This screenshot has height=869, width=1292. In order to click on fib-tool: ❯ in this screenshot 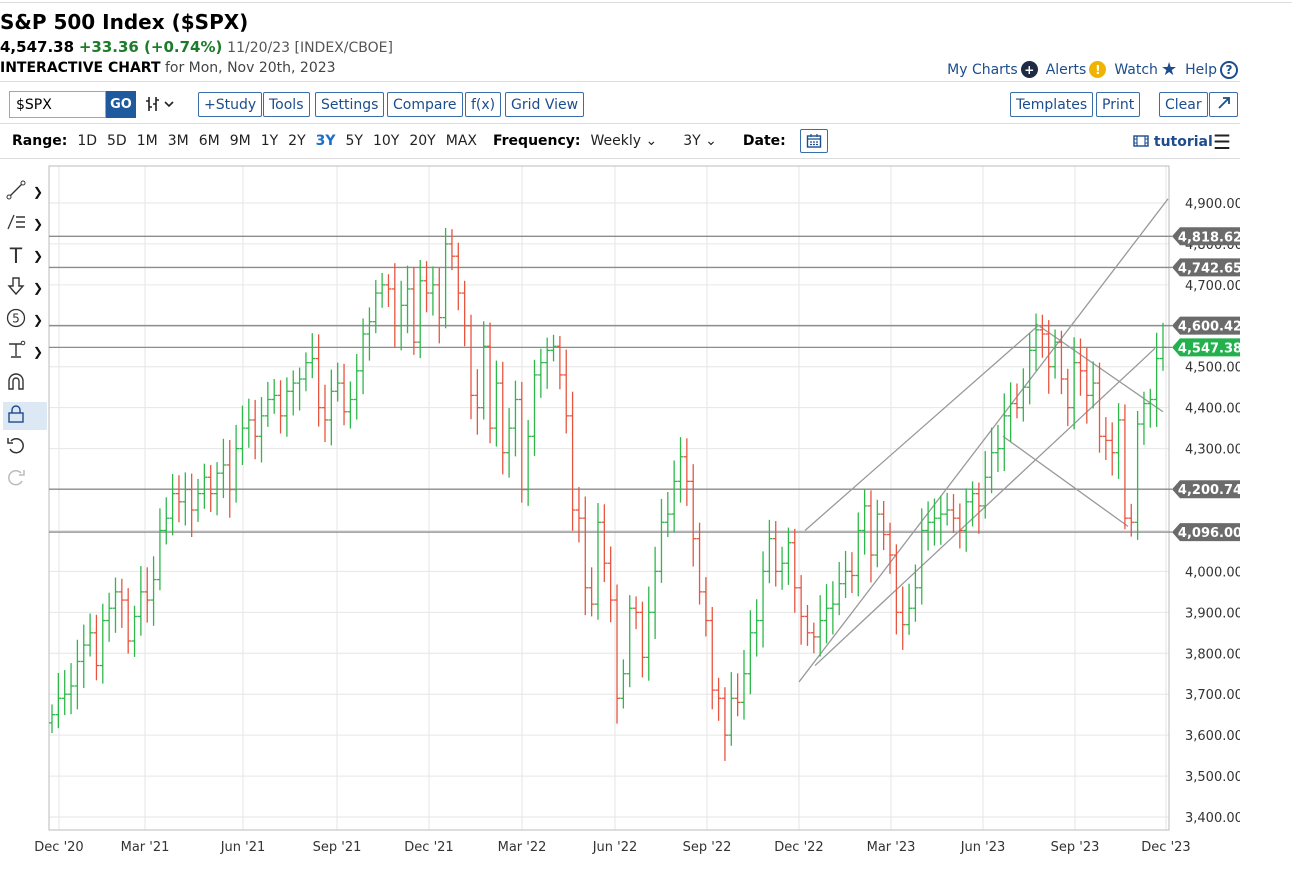, I will do `click(25, 224)`.